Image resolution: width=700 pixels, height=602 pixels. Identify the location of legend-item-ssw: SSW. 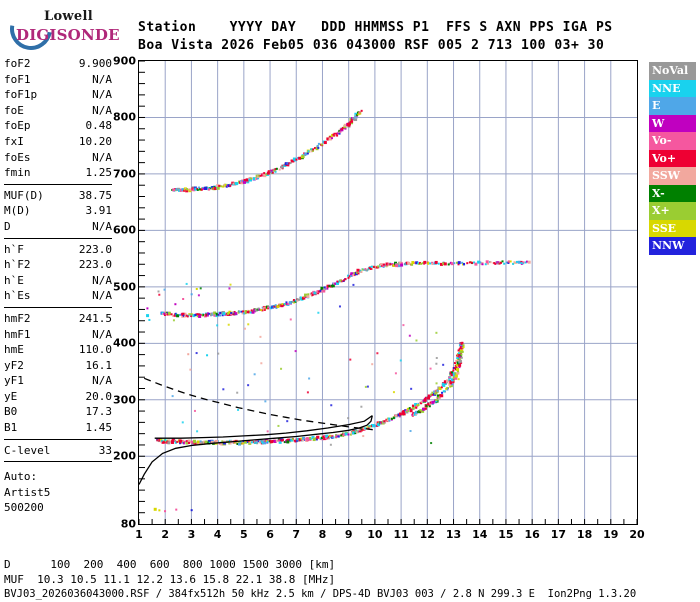
(672, 176).